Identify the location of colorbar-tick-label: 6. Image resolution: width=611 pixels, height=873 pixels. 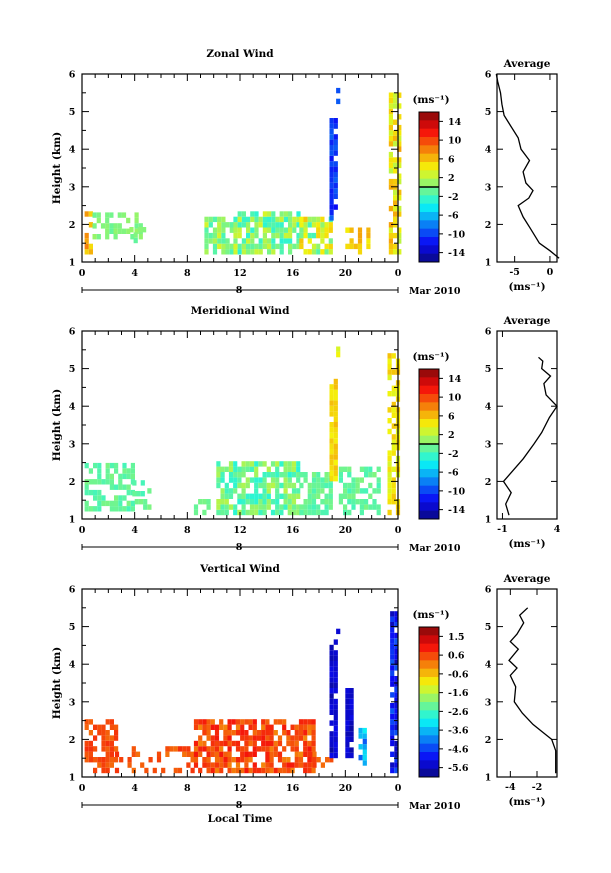
(451, 159).